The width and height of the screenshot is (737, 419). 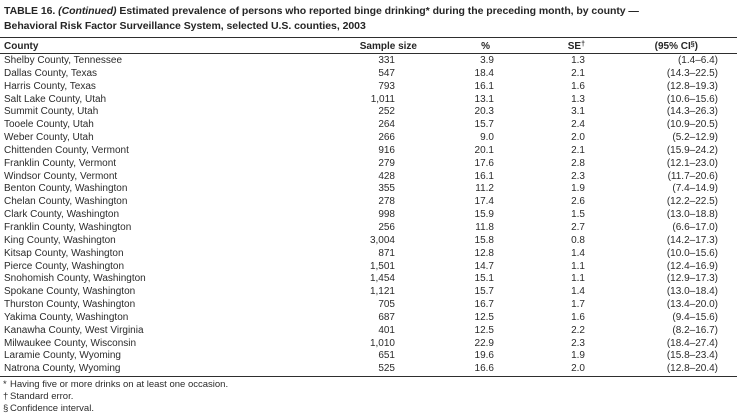 I want to click on cell-county: Milwaukee County, Wisconsin, so click(x=70, y=343).